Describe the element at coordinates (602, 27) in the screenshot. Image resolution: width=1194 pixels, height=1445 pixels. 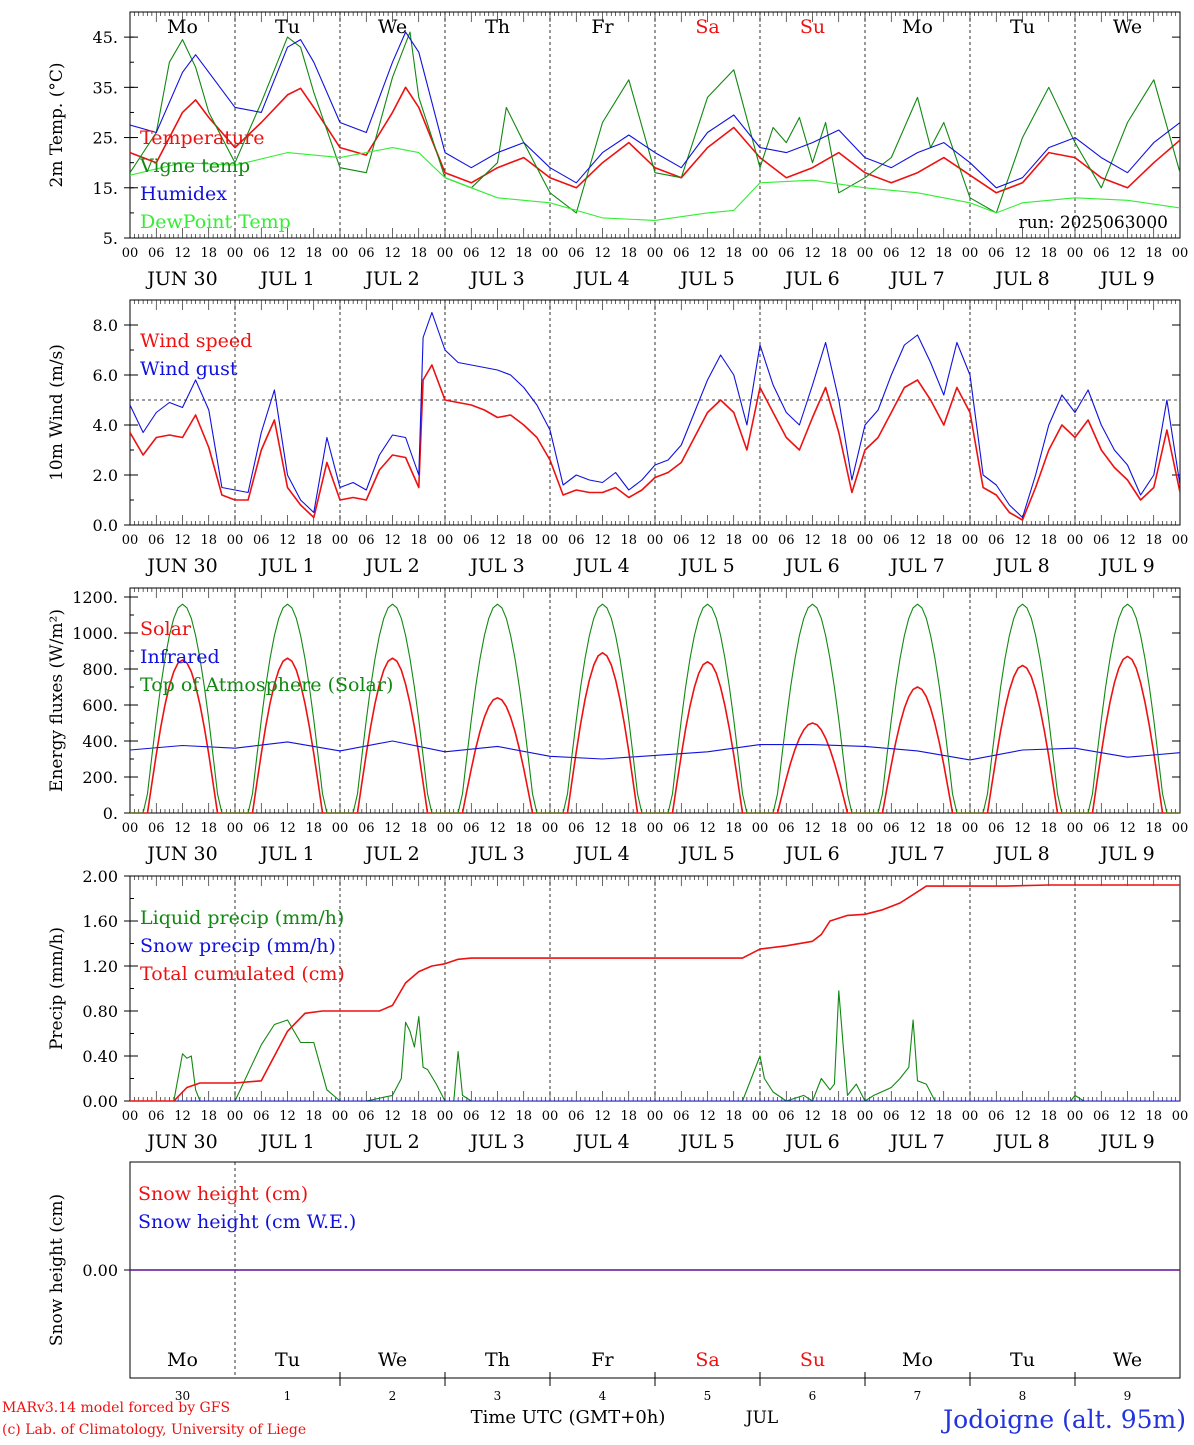
I see `day-abbr: Fr` at that location.